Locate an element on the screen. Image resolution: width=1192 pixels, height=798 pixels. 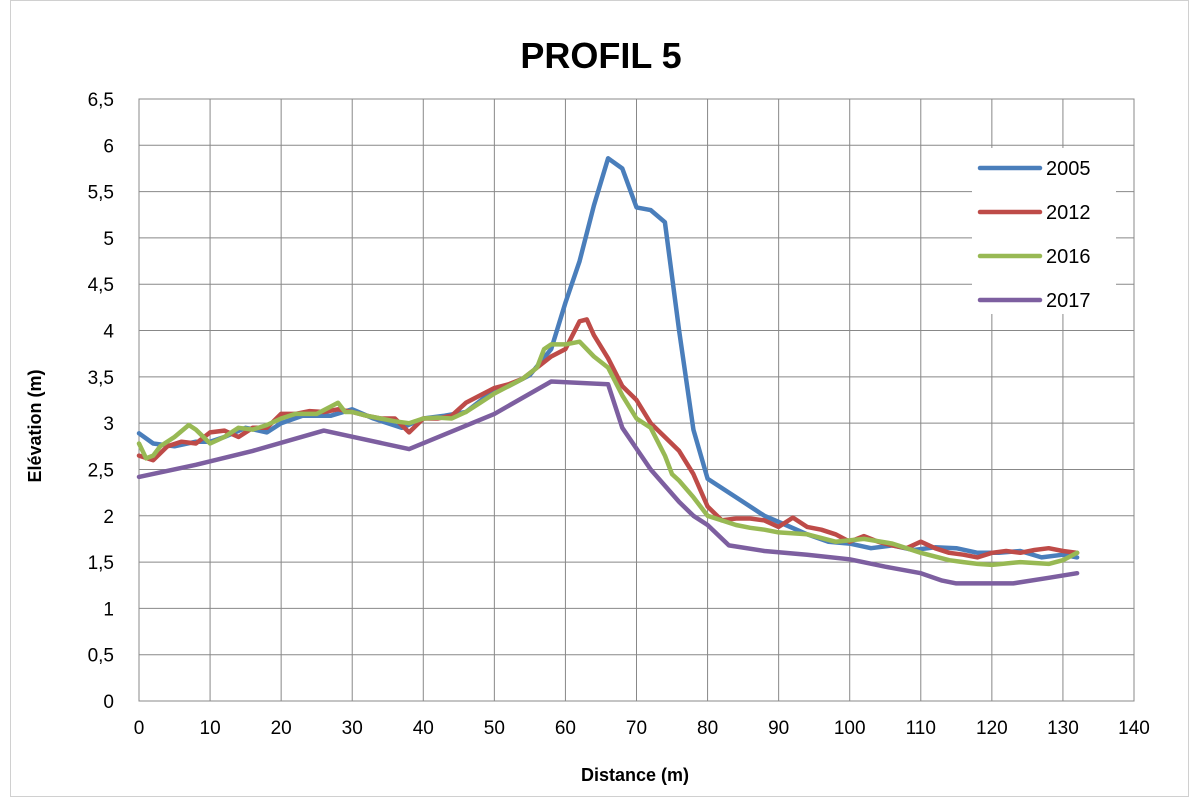
x-tick-label: 20 is located at coordinates (281, 728).